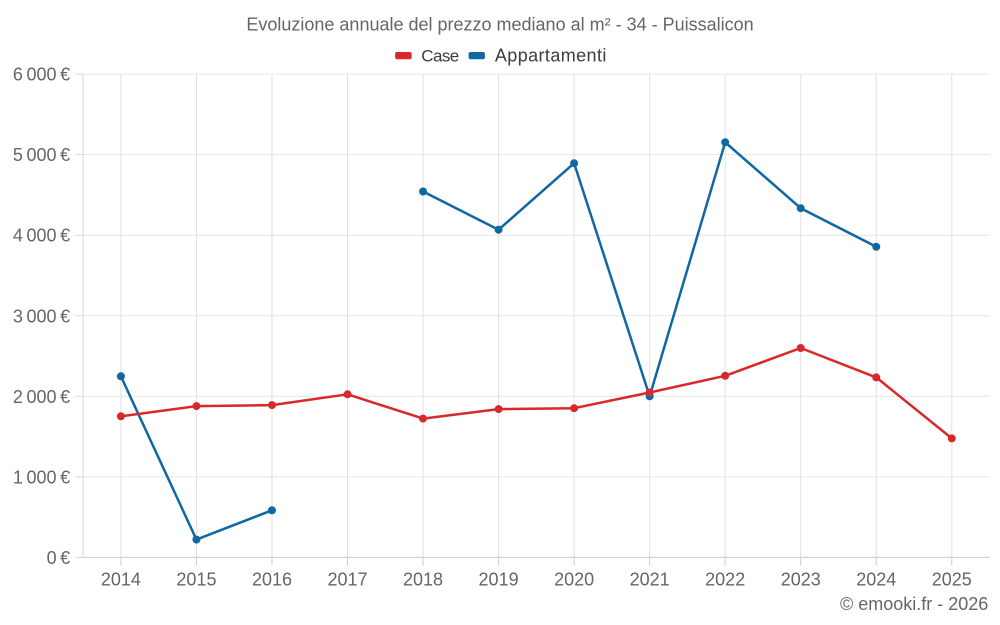 Image resolution: width=1000 pixels, height=625 pixels. What do you see at coordinates (551, 56) in the screenshot?
I see `svg-text: Appartamenti` at bounding box center [551, 56].